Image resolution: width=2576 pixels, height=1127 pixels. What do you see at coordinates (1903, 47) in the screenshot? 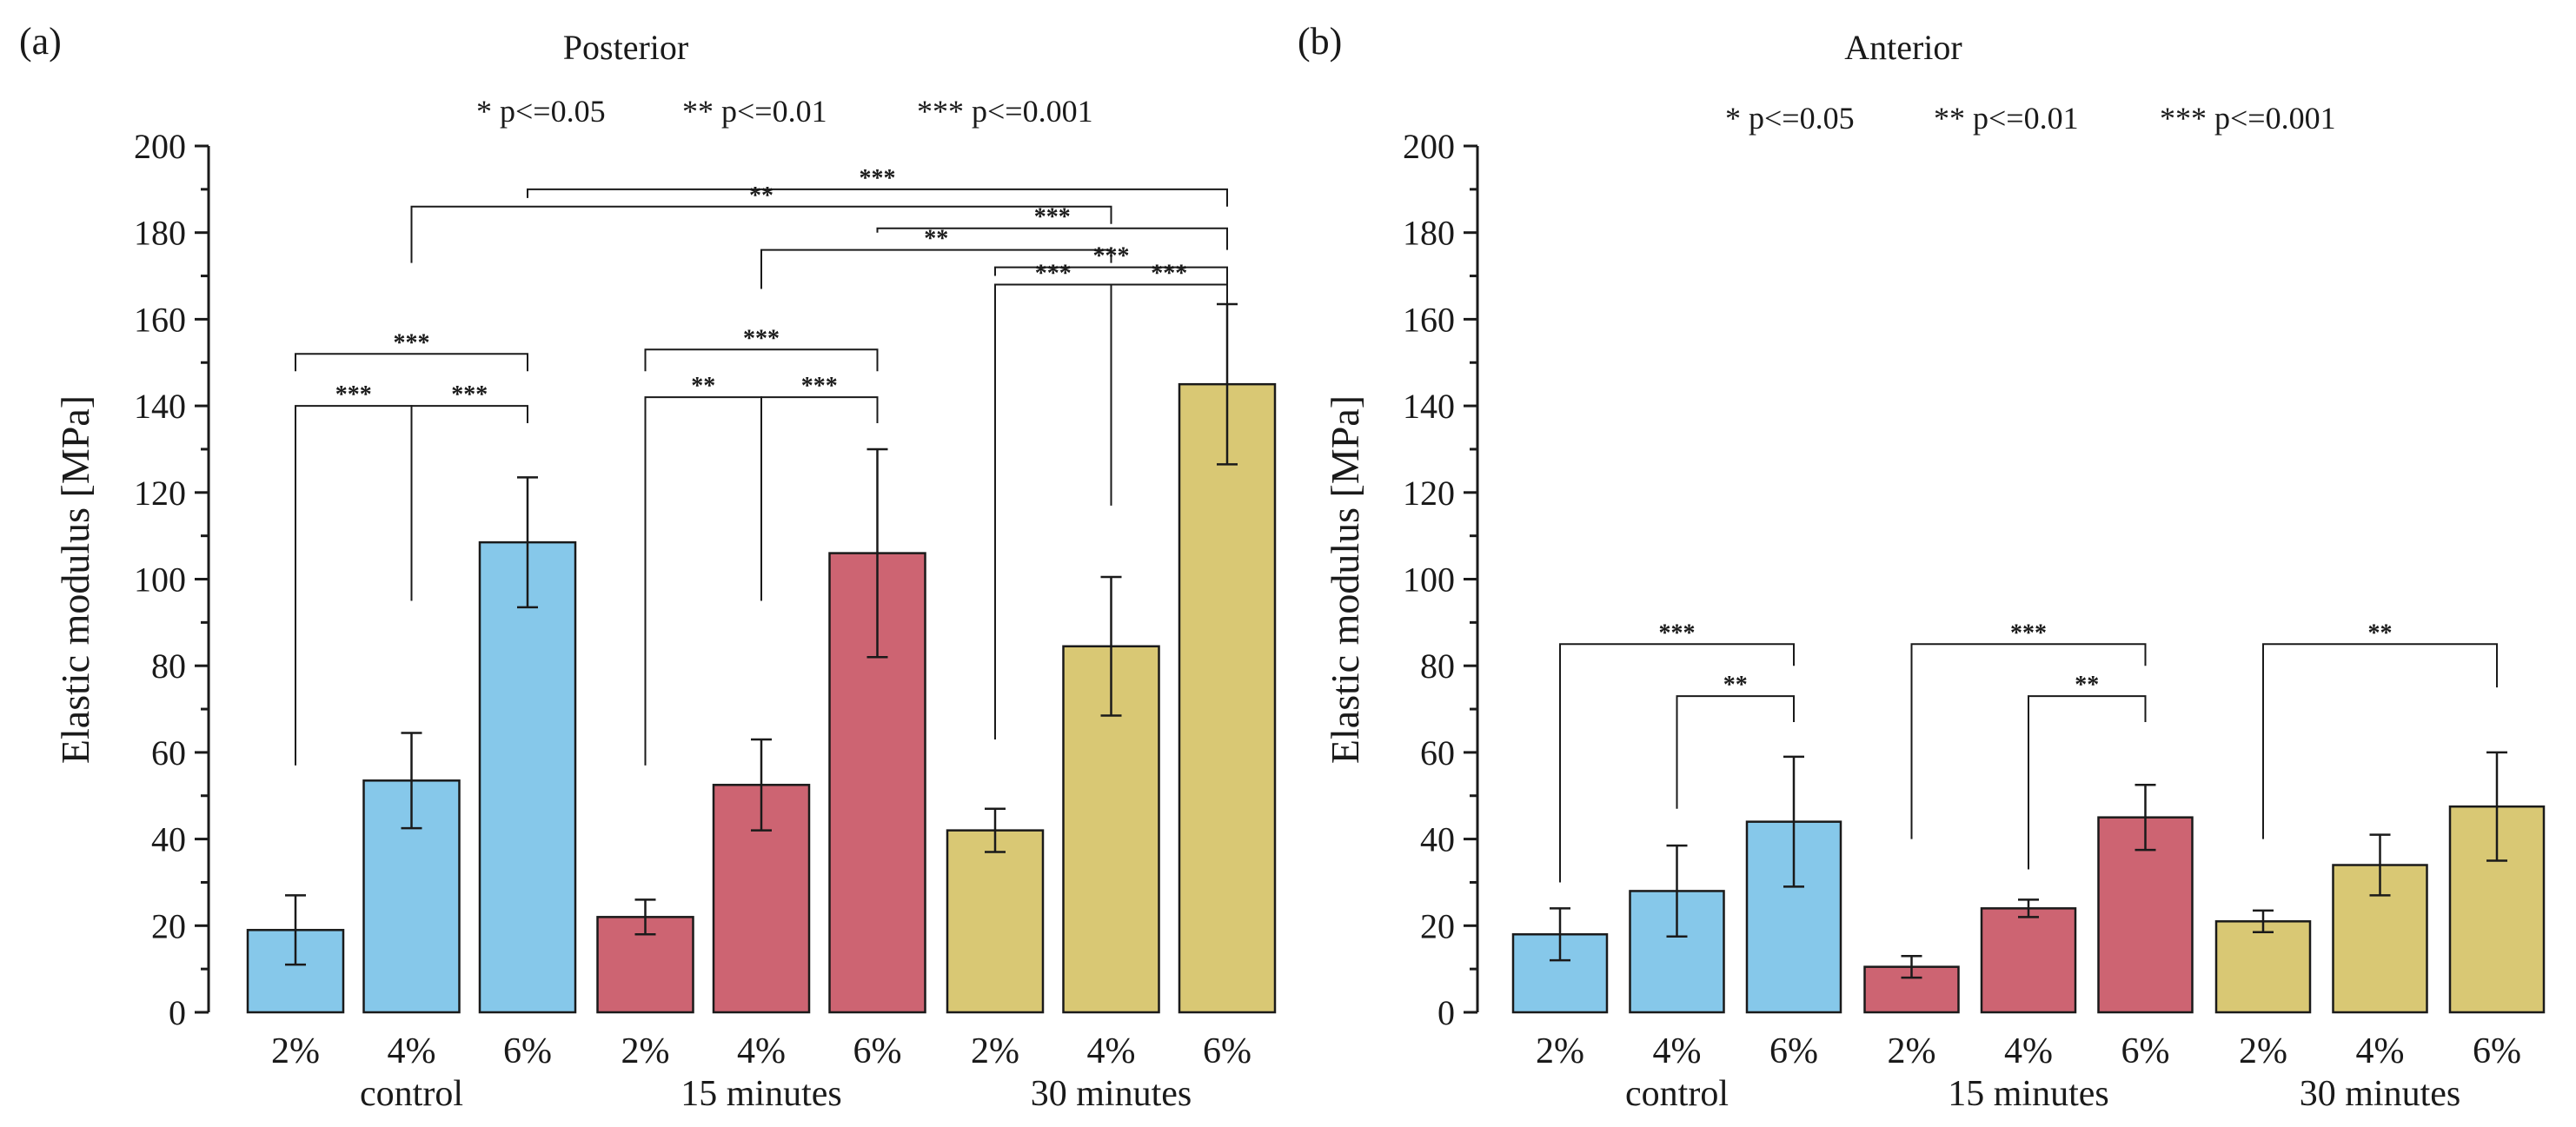
I see `chart-title: Anterior` at bounding box center [1903, 47].